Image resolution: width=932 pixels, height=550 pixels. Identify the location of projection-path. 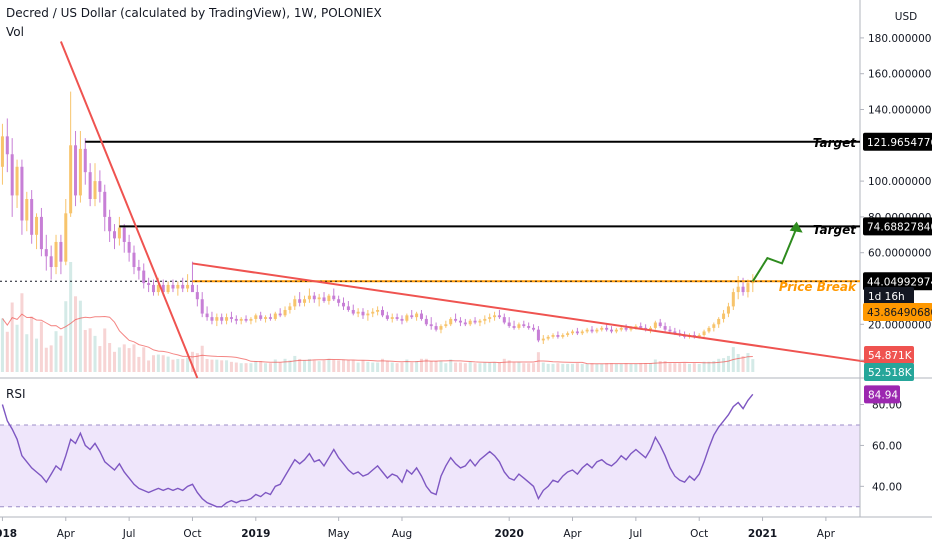
(774, 254).